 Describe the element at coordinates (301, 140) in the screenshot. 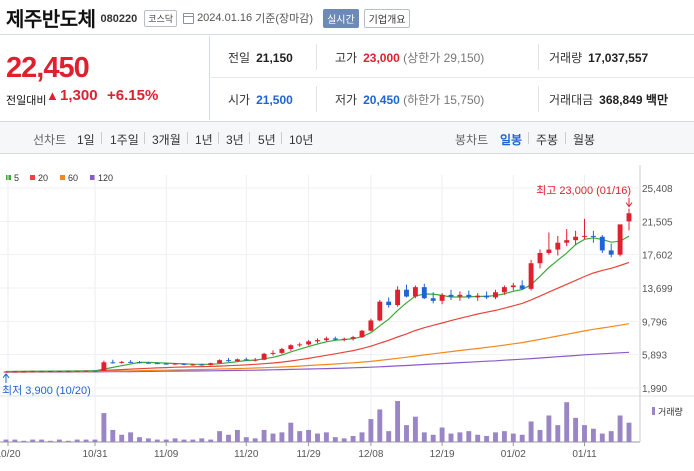

I see `tab-10y: 10년` at that location.